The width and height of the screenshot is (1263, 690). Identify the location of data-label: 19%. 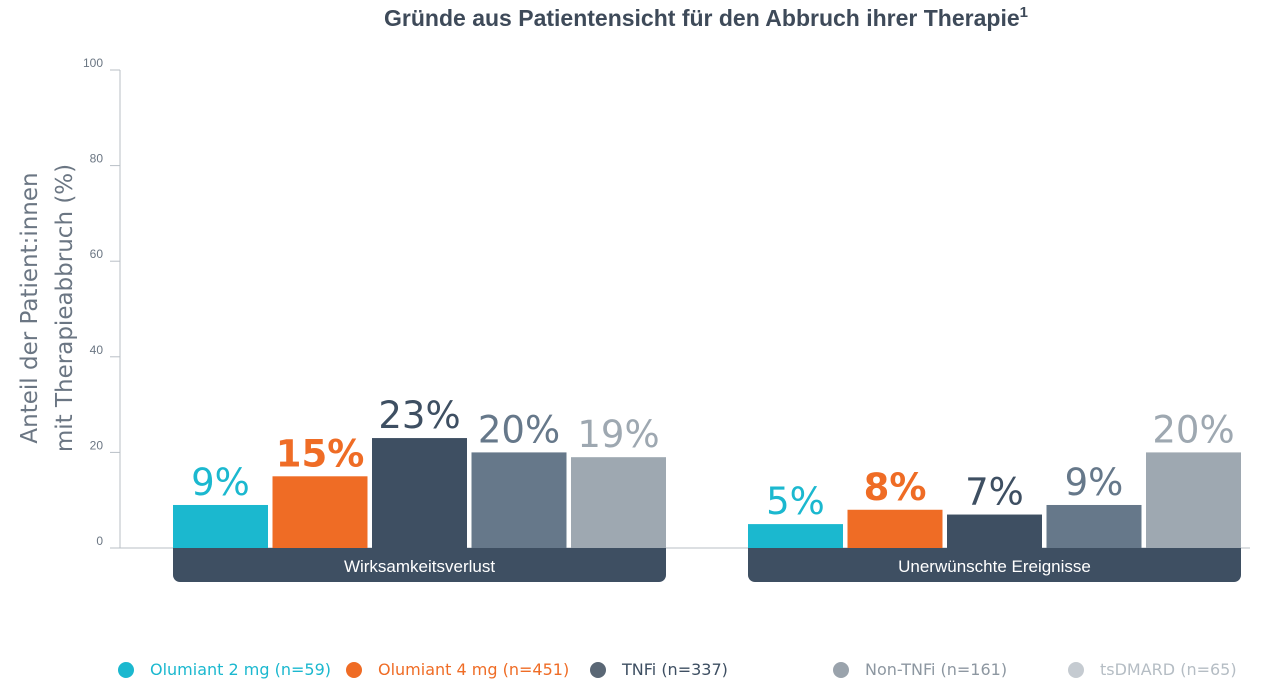
(618, 434).